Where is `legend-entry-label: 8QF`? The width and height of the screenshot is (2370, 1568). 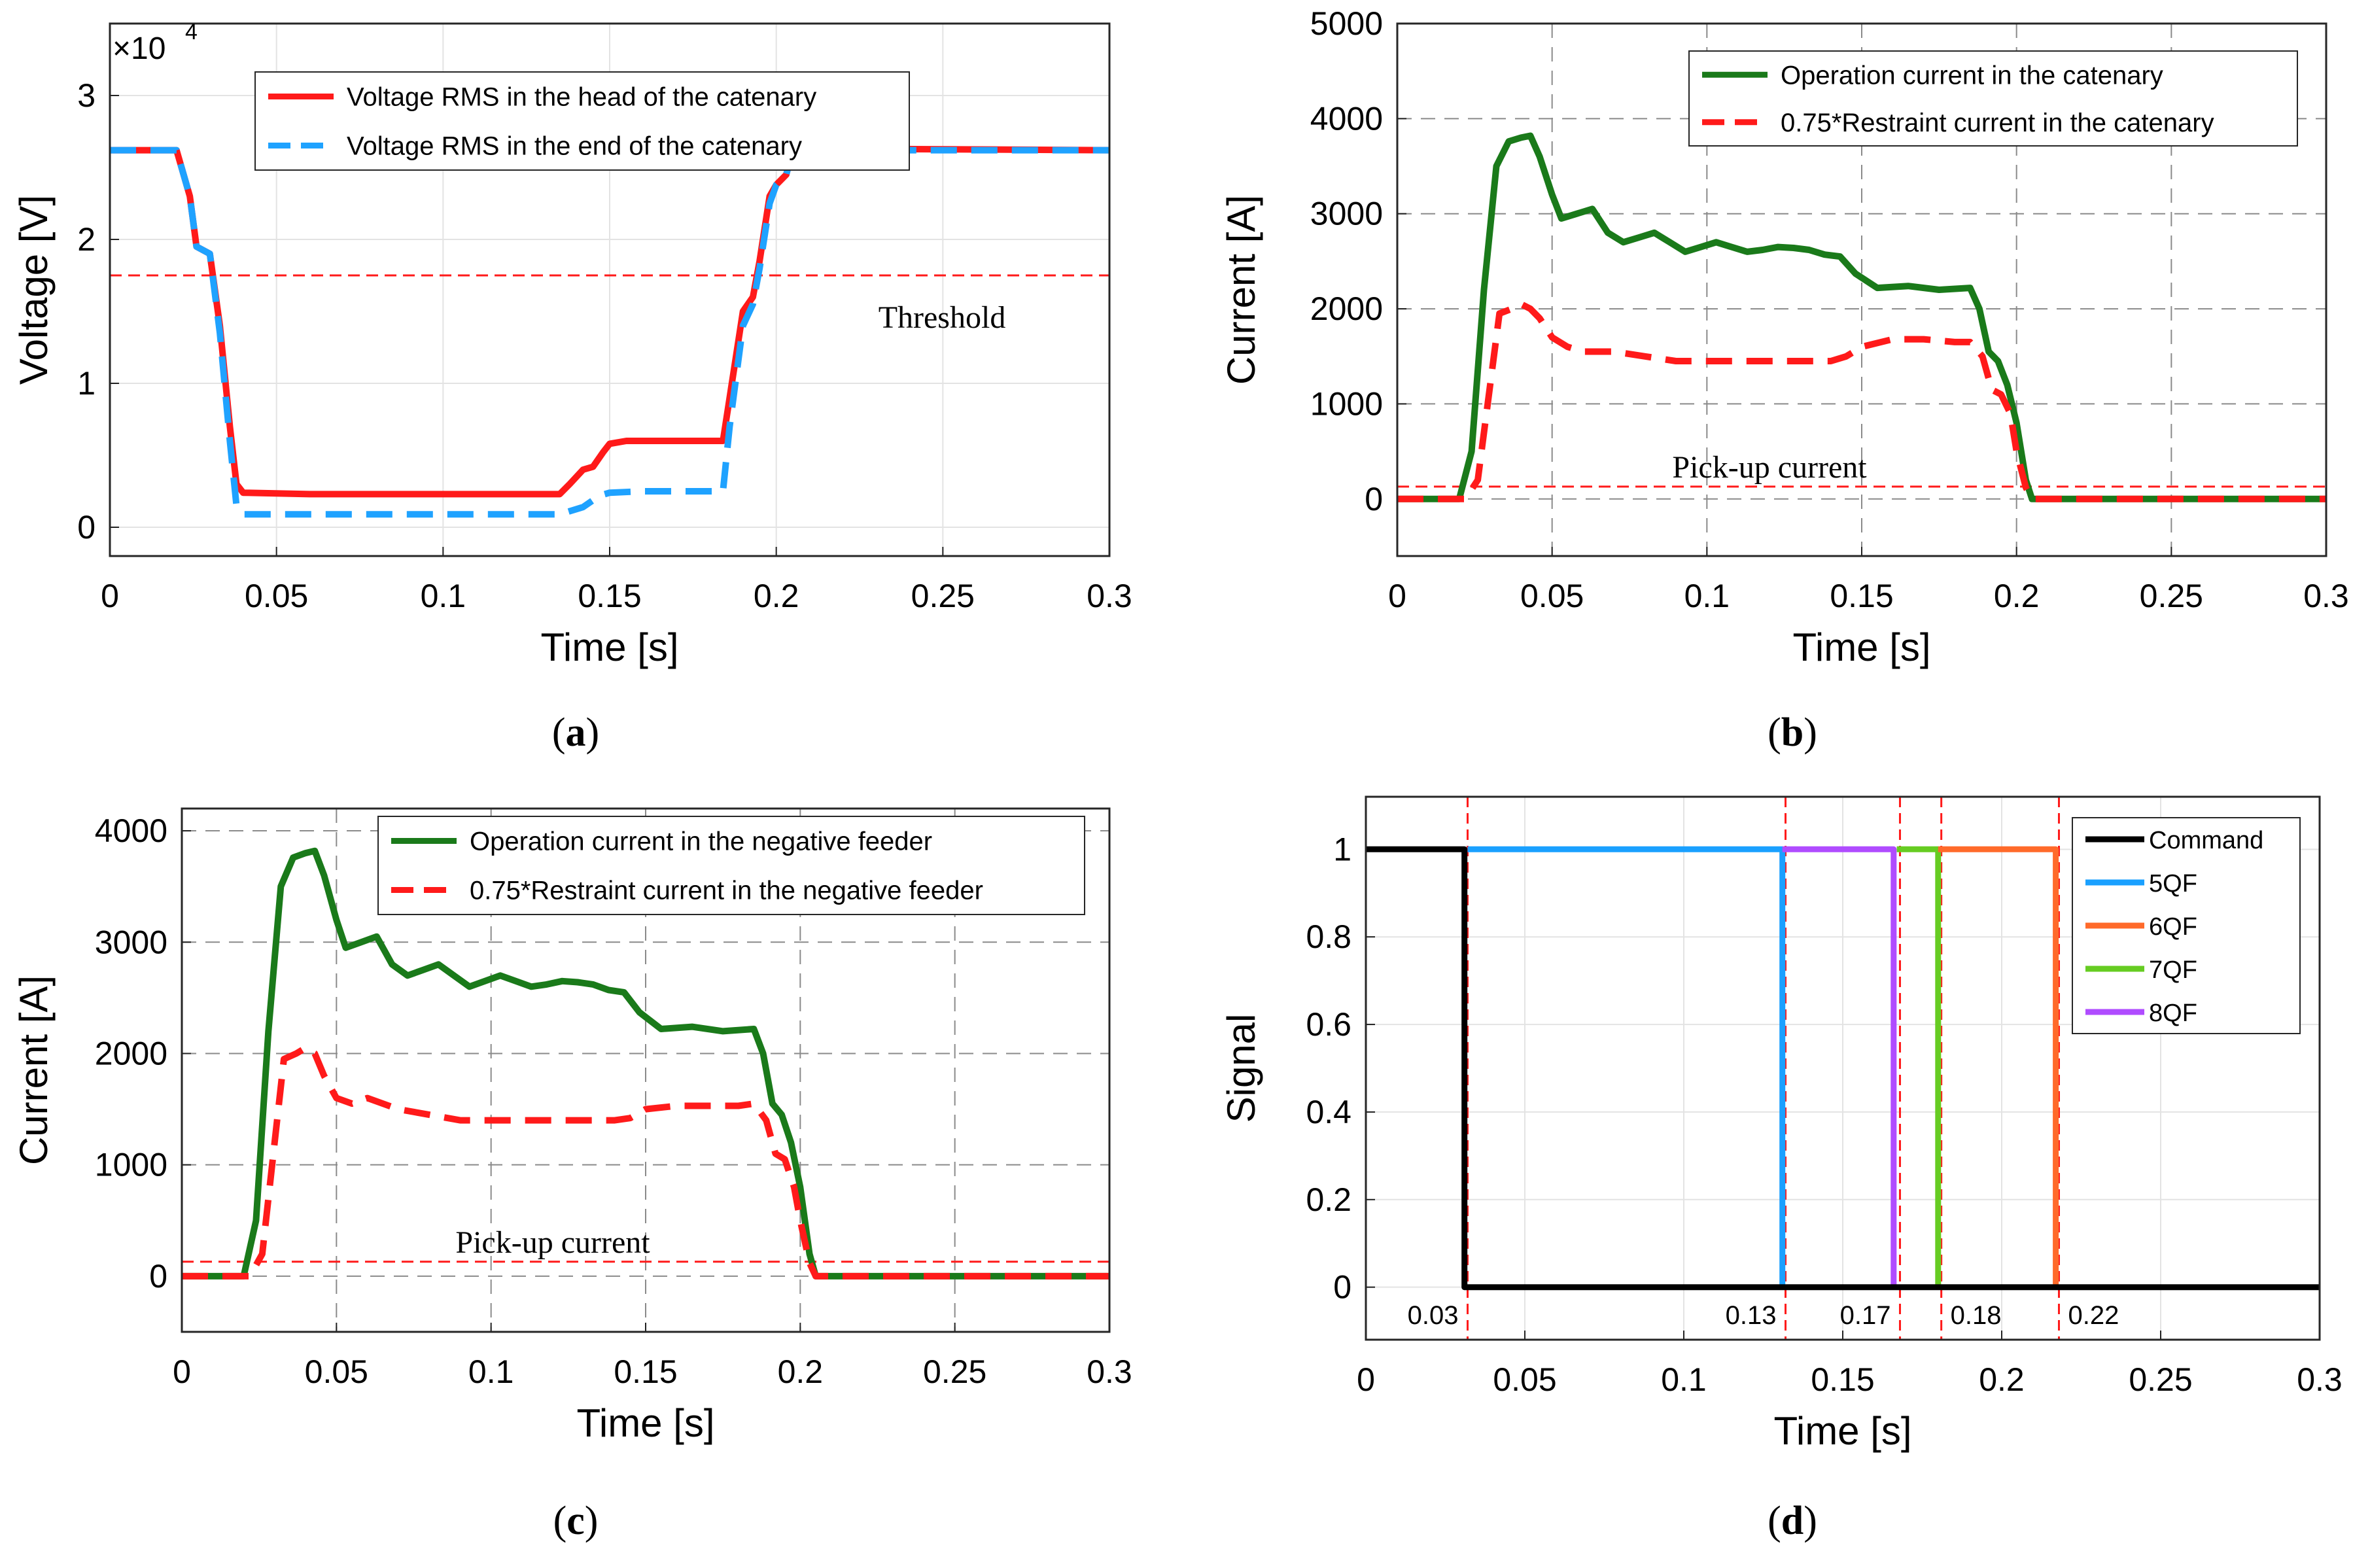
legend-entry-label: 8QF is located at coordinates (2173, 1013).